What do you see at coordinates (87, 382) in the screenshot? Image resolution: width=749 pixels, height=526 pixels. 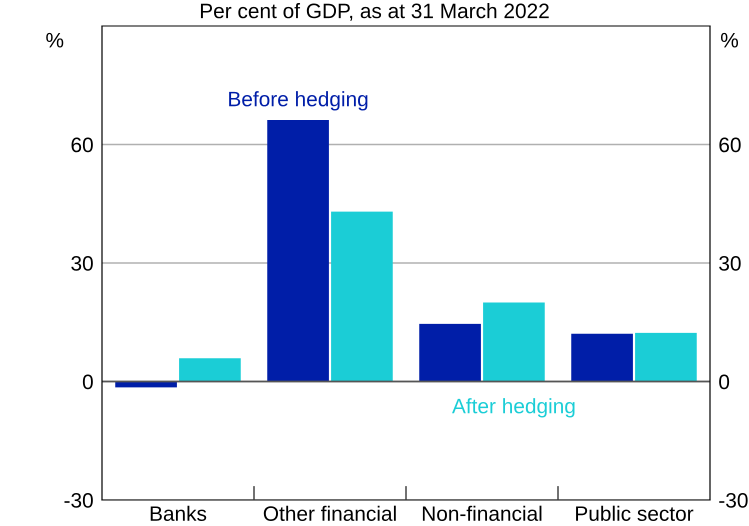 I see `y-tick-label: 0` at bounding box center [87, 382].